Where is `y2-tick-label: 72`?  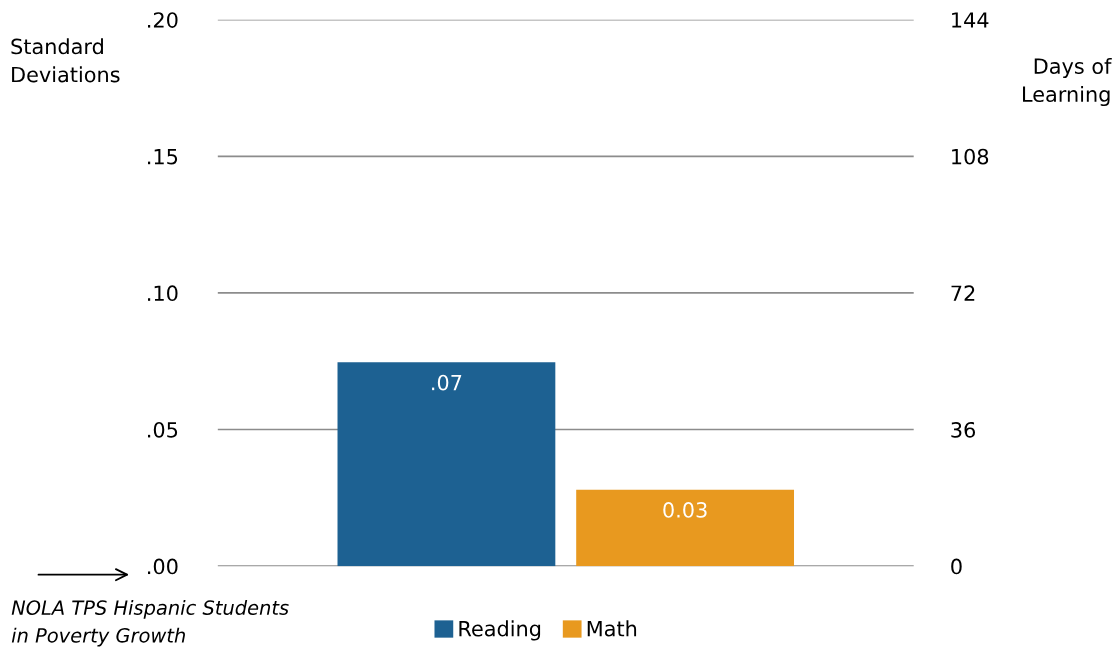
y2-tick-label: 72 is located at coordinates (963, 293).